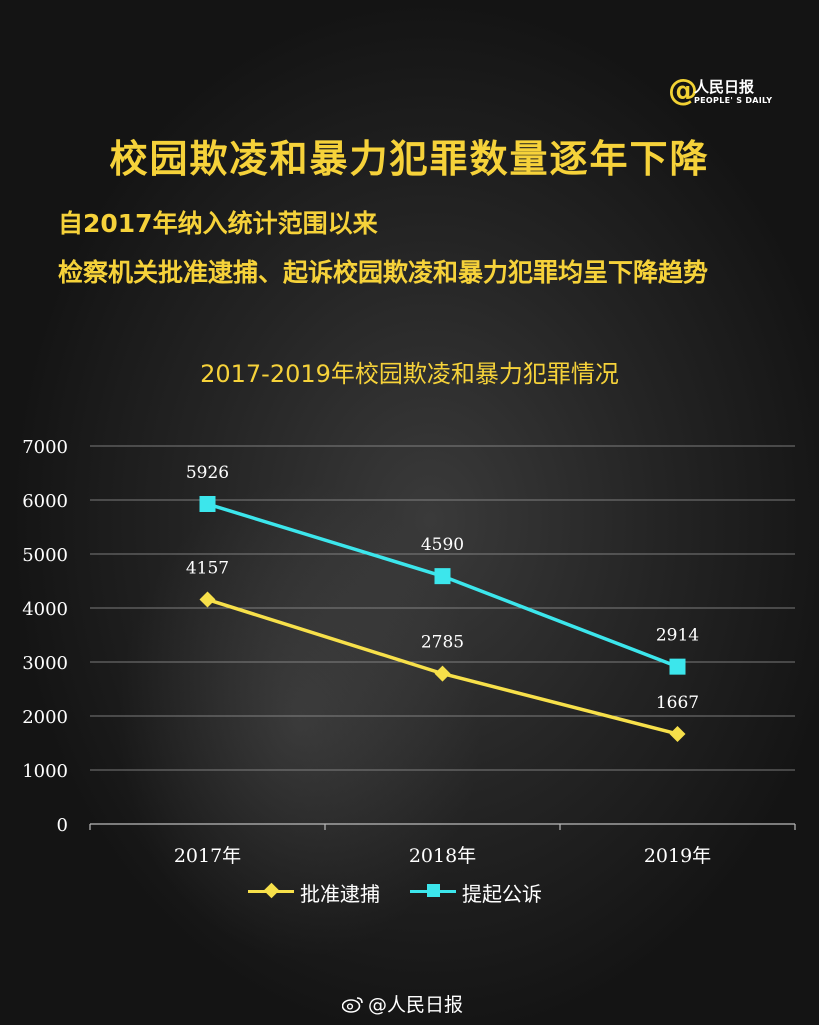 This screenshot has width=819, height=1025. What do you see at coordinates (442, 545) in the screenshot?
I see `data-label: 4590` at bounding box center [442, 545].